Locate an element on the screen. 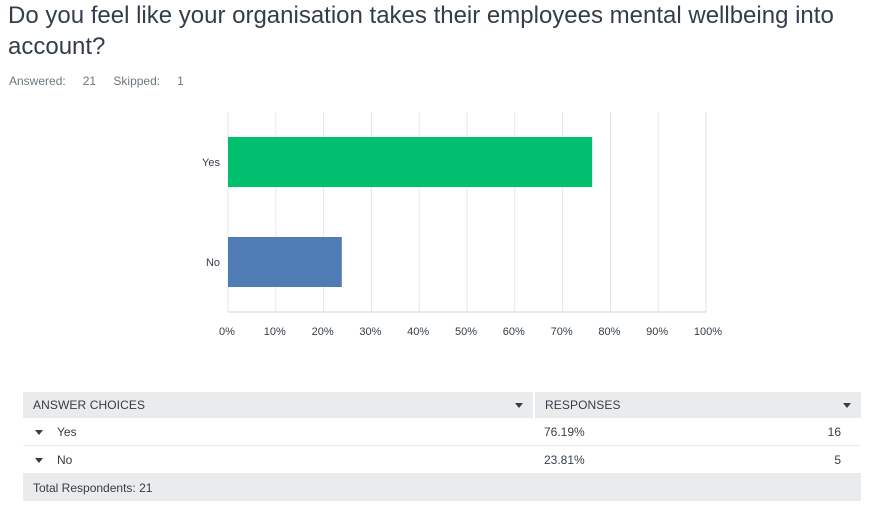 The image size is (873, 509). skipped-value: 1 is located at coordinates (180, 81).